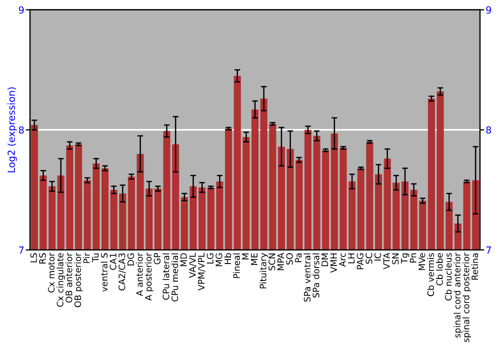  Describe the element at coordinates (139, 274) in the screenshot. I see `x-tick-label: A anterior` at that location.